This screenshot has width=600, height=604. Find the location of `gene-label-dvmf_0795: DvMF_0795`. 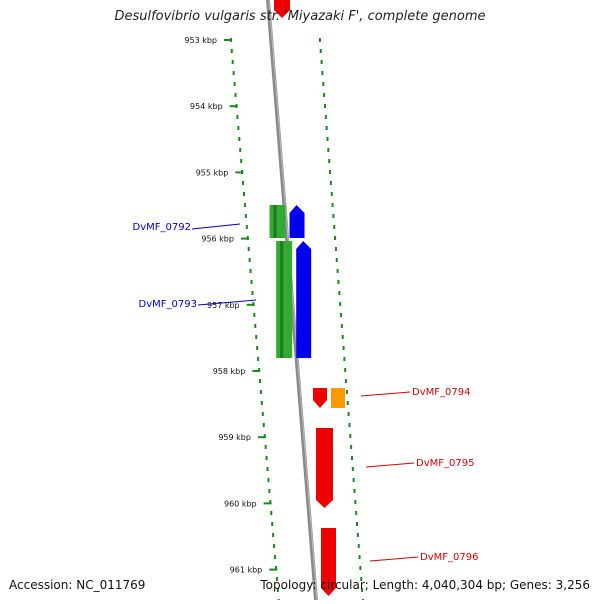

gene-label-dvmf_0795: DvMF_0795 is located at coordinates (445, 463).